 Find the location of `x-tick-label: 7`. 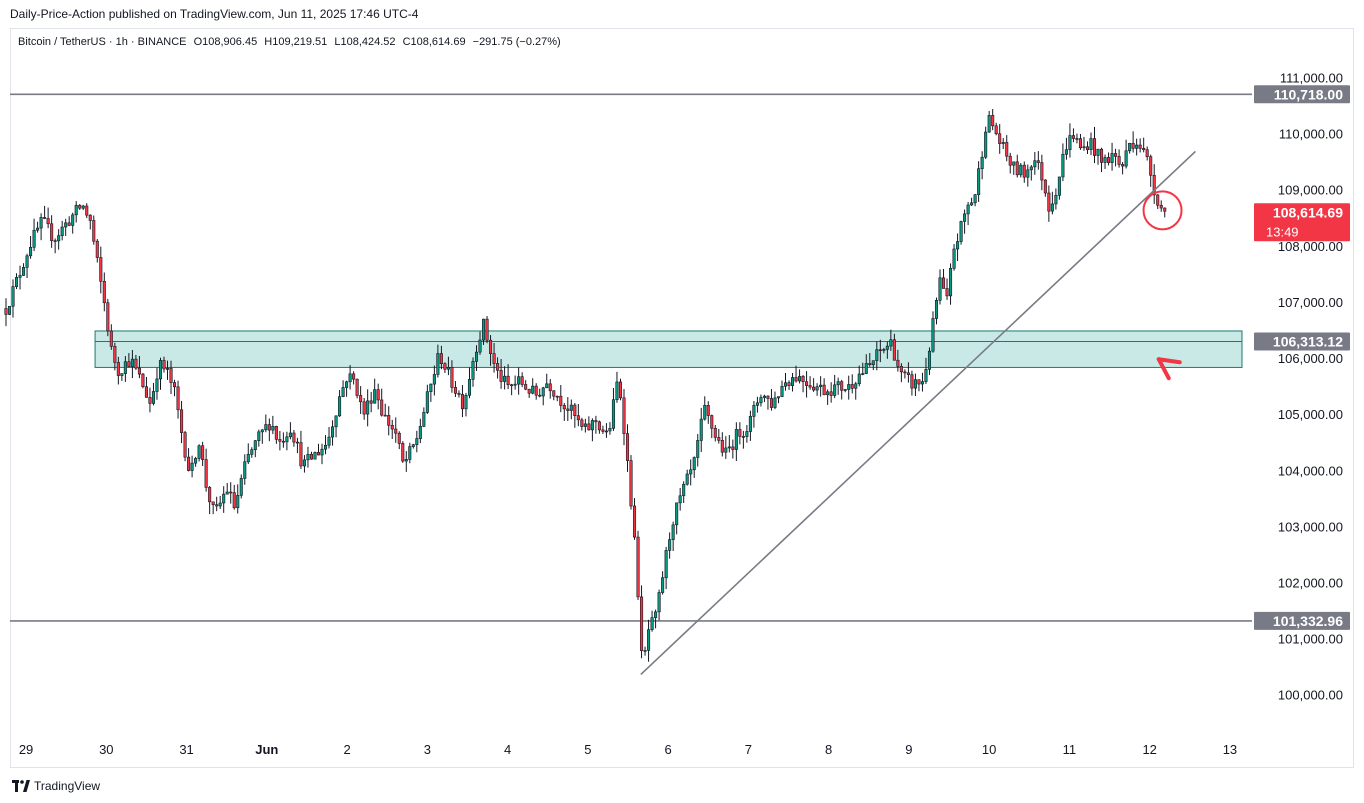

x-tick-label: 7 is located at coordinates (748, 749).